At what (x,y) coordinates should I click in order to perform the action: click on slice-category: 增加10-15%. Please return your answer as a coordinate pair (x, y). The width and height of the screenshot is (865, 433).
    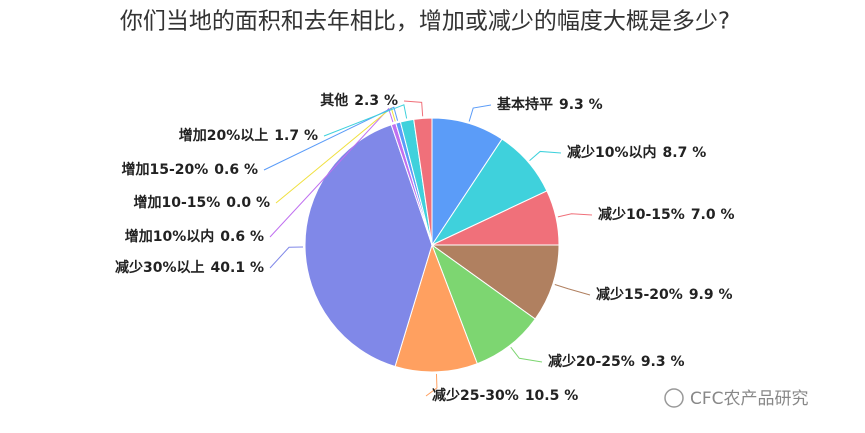
    Looking at the image, I should click on (176, 202).